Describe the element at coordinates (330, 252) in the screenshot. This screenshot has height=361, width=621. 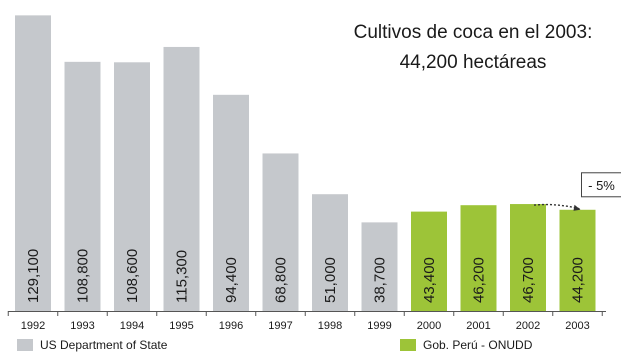
I see `bar-1998` at that location.